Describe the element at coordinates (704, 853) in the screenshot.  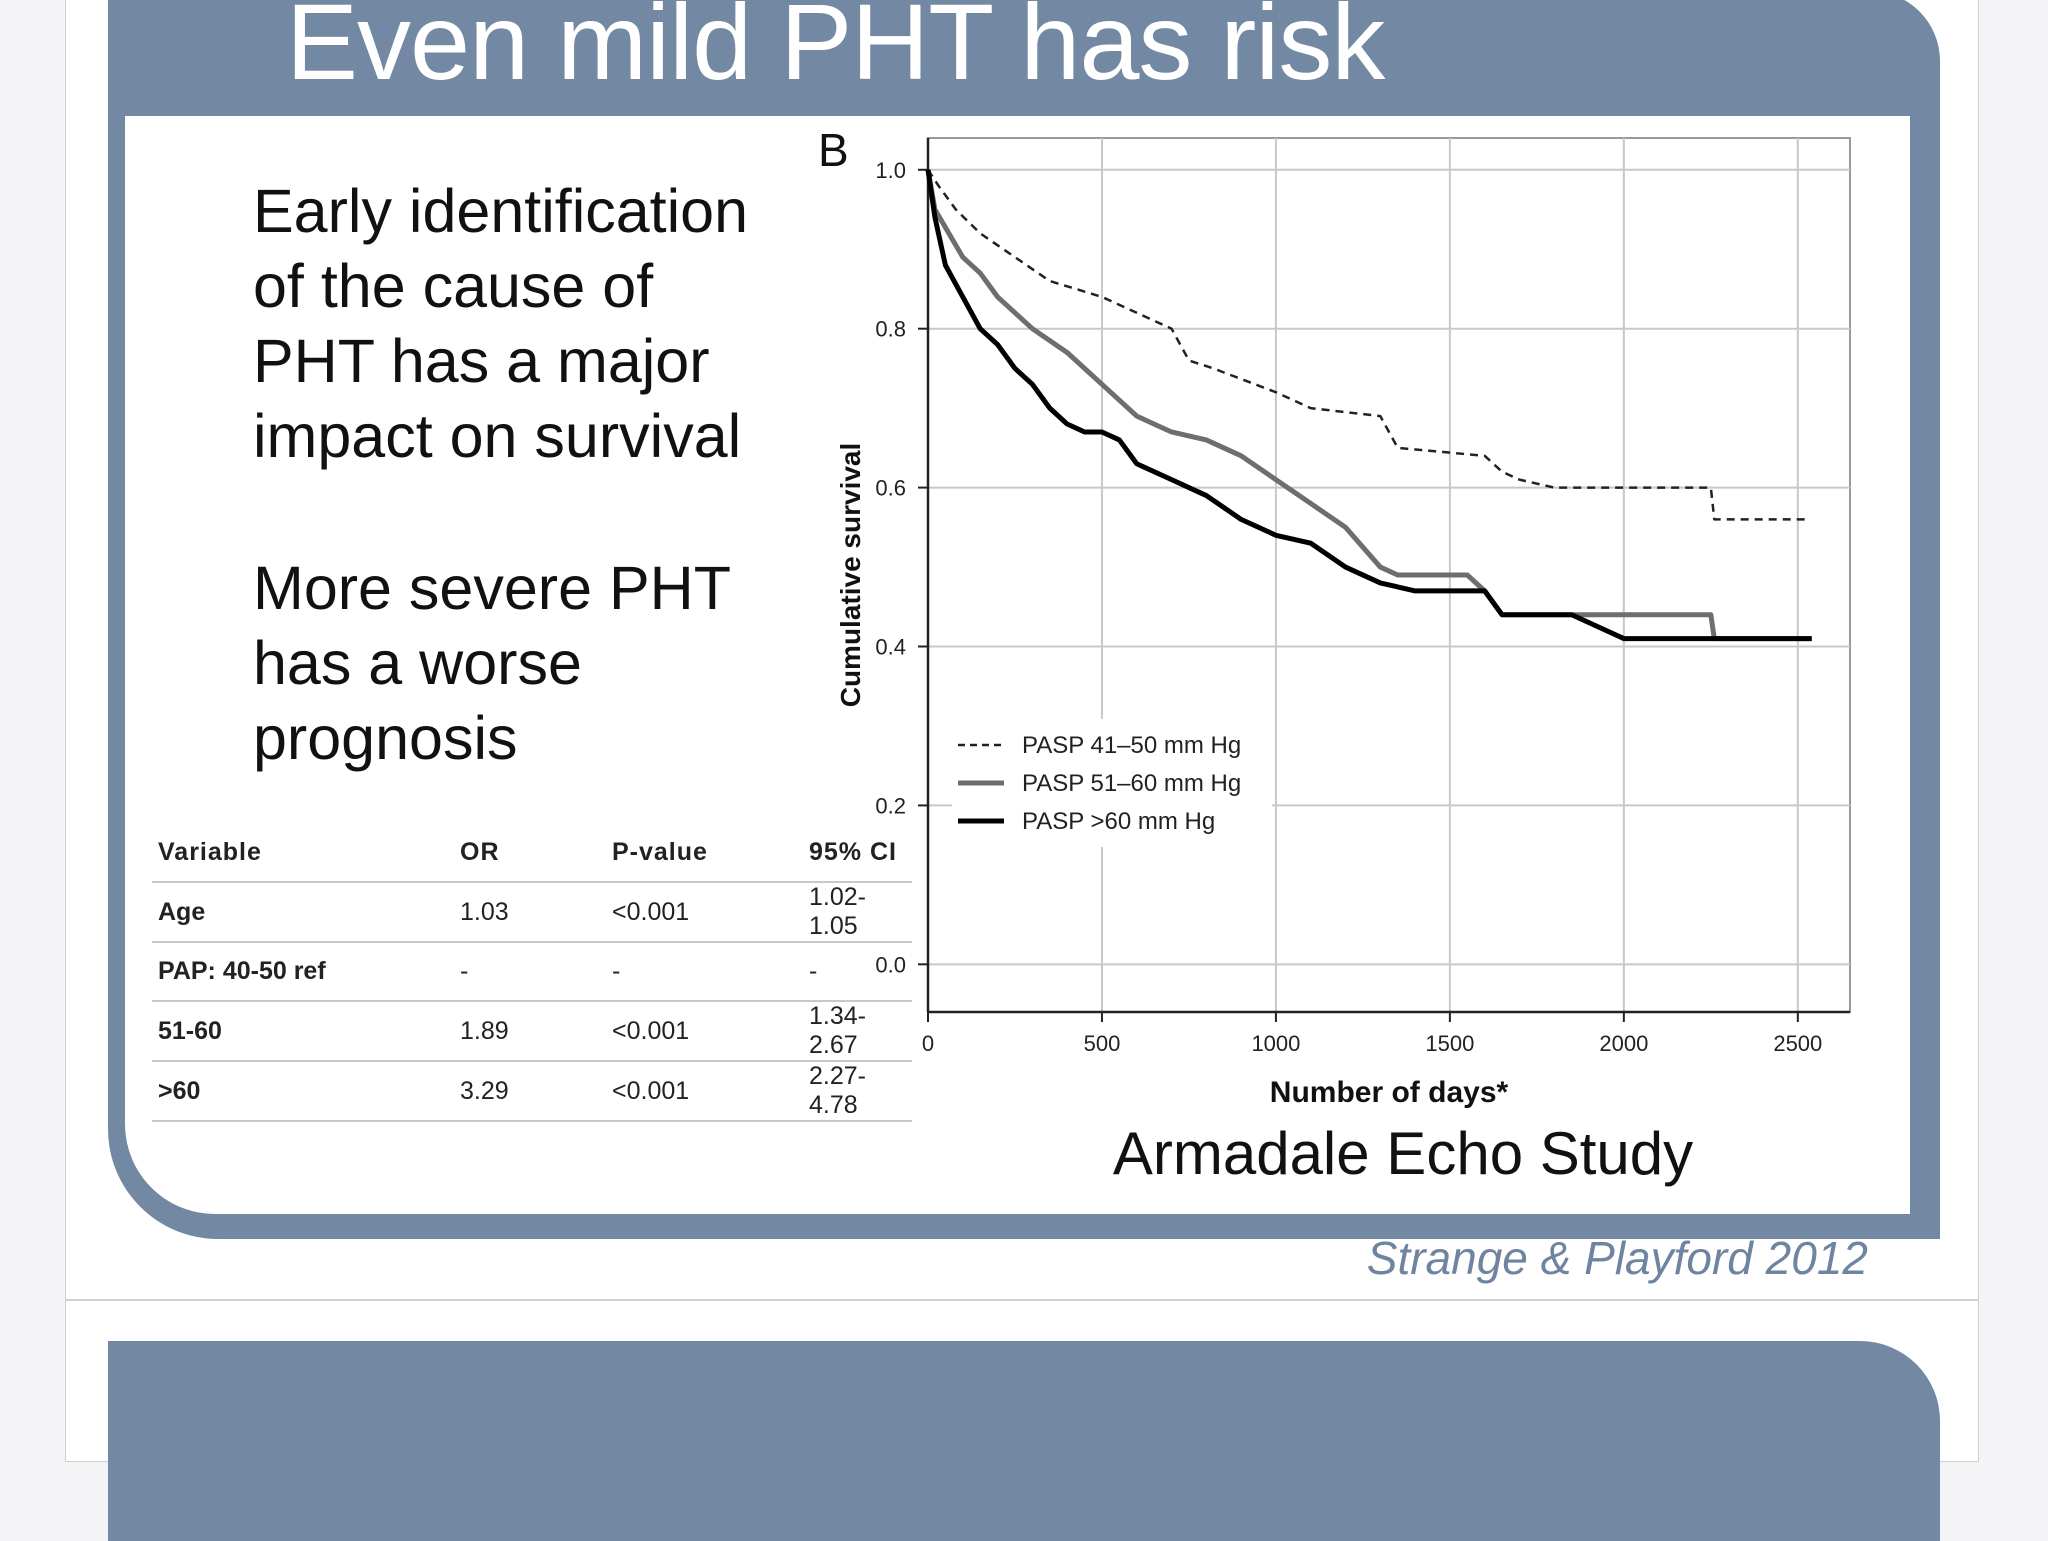
I see `column-header: P-value` at that location.